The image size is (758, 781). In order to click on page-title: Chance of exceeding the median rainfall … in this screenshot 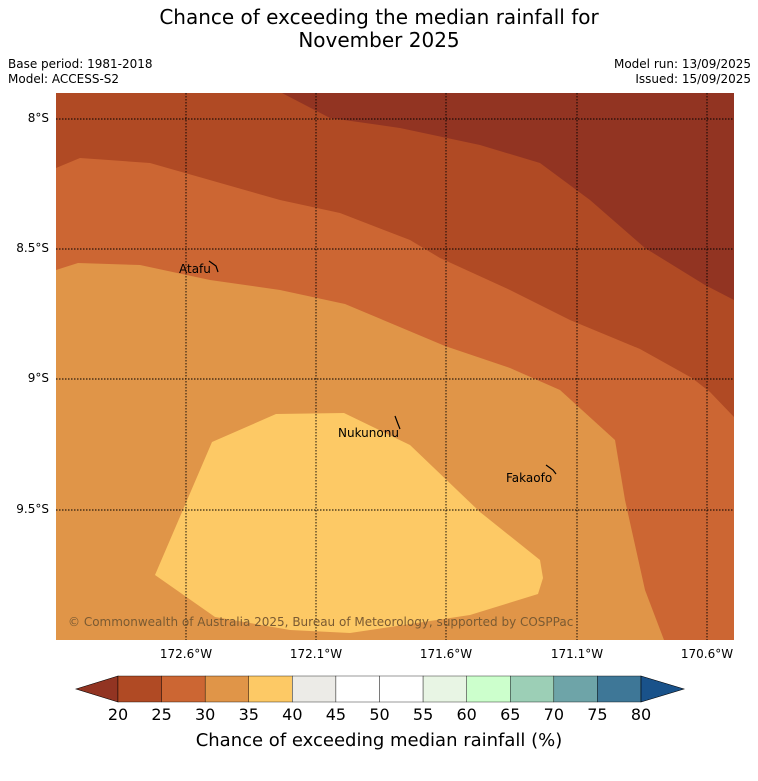, I will do `click(379, 29)`.